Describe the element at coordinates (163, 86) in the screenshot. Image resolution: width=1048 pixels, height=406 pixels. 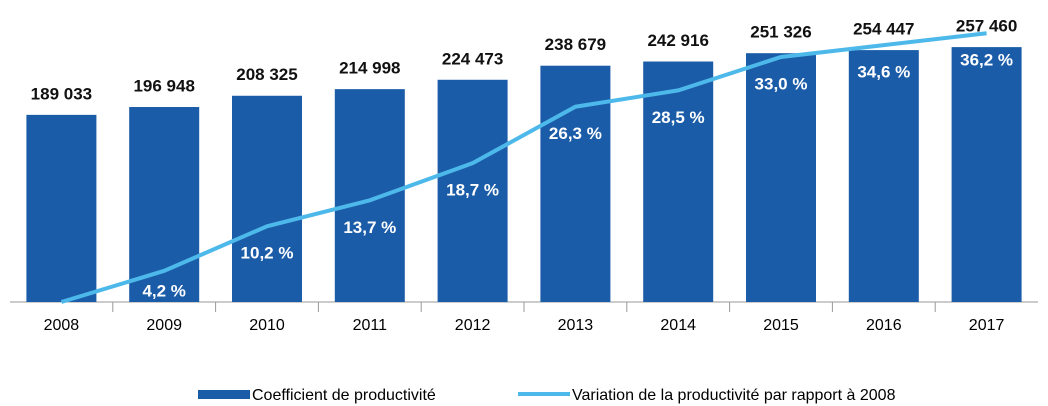
I see `bar-value-label: 196 948` at that location.